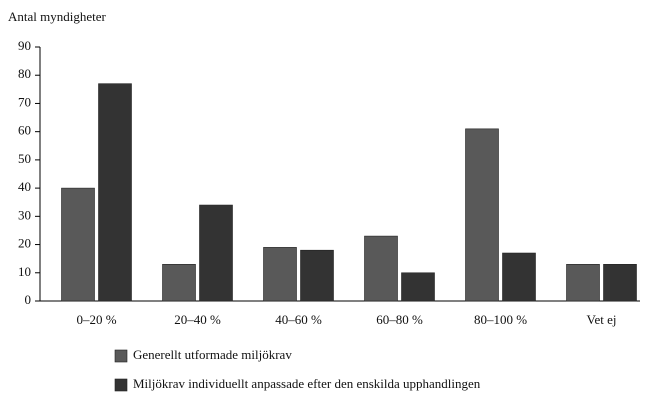 The image size is (648, 402). What do you see at coordinates (57, 16) in the screenshot?
I see `y-axis-label: Antal myndigheter` at bounding box center [57, 16].